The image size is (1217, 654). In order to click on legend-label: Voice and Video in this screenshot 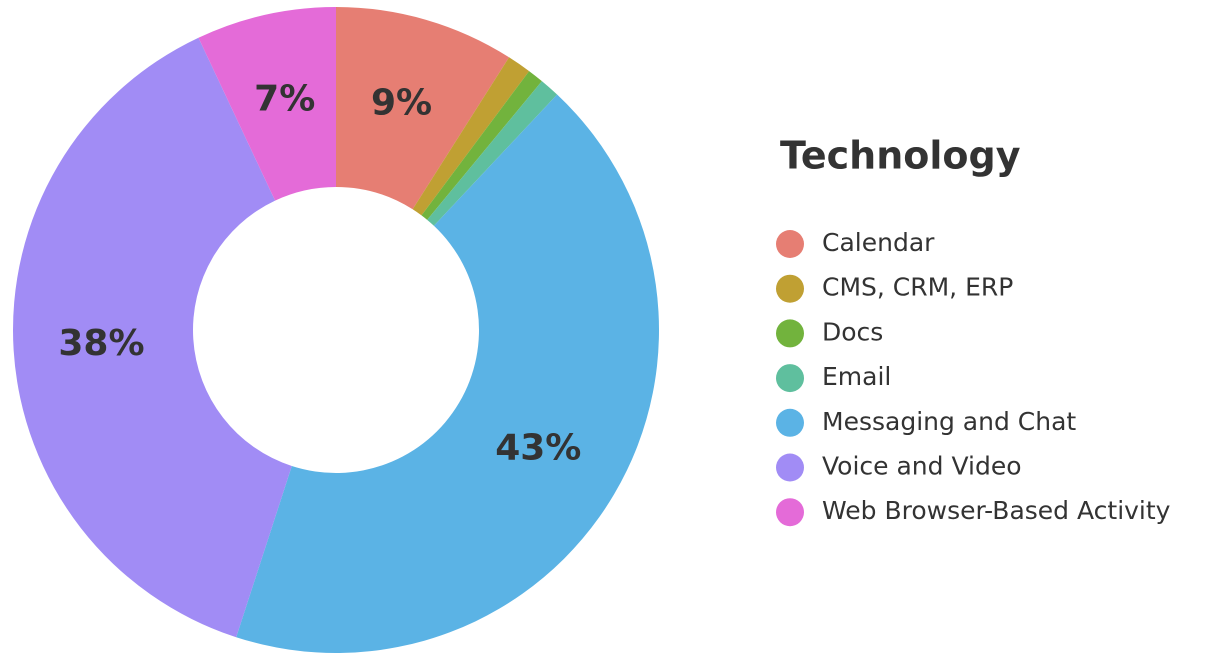, I will do `click(922, 466)`.